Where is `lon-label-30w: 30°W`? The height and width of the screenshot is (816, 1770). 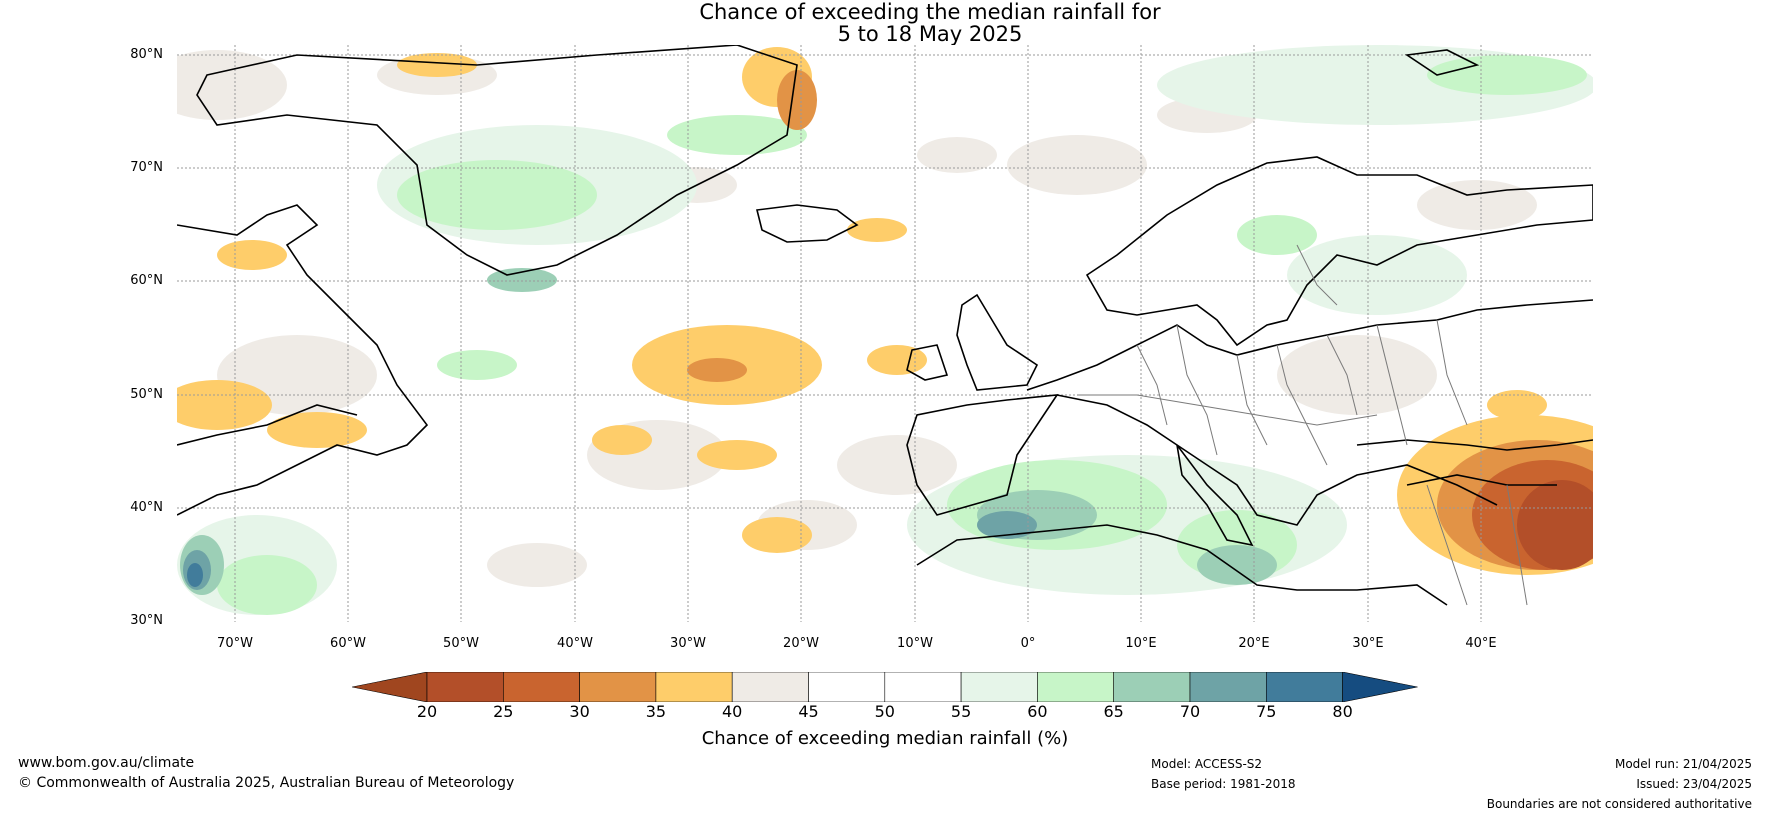
lon-label-30w: 30°W is located at coordinates (688, 643).